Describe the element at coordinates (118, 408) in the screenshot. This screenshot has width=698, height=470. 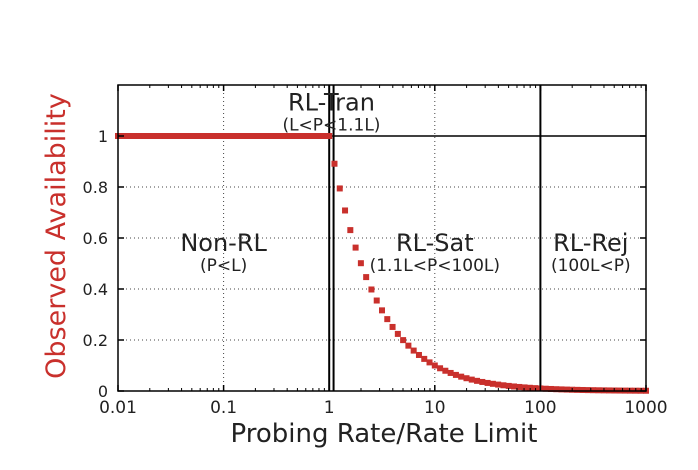
I see `x-tick-label: 0.01` at that location.